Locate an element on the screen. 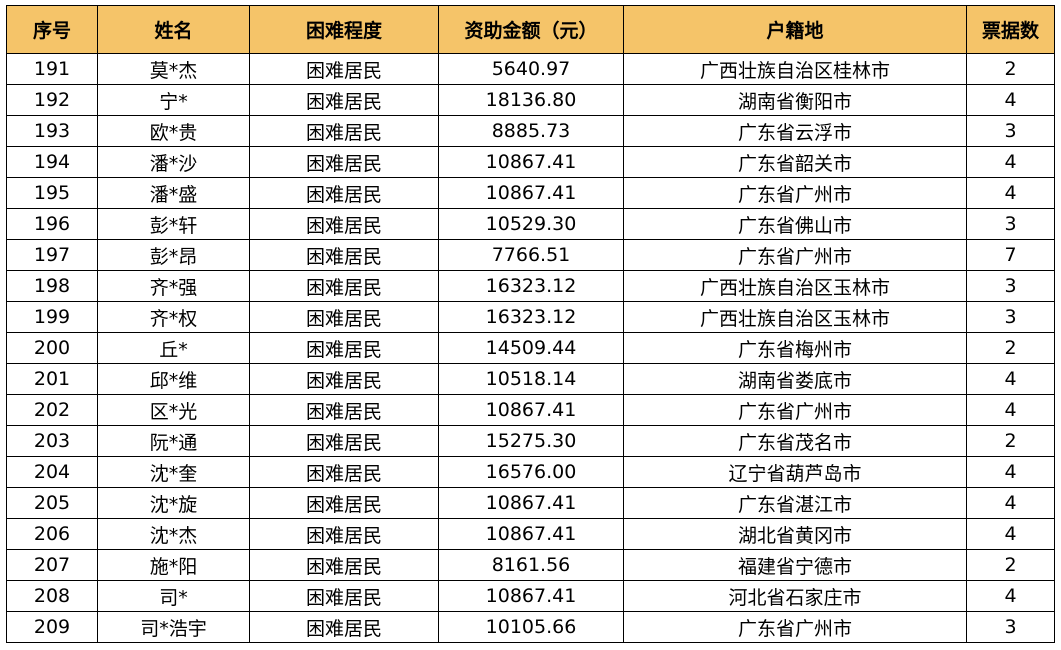 This screenshot has height=650, width=1061. cell-amount: 10529.30 is located at coordinates (531, 224).